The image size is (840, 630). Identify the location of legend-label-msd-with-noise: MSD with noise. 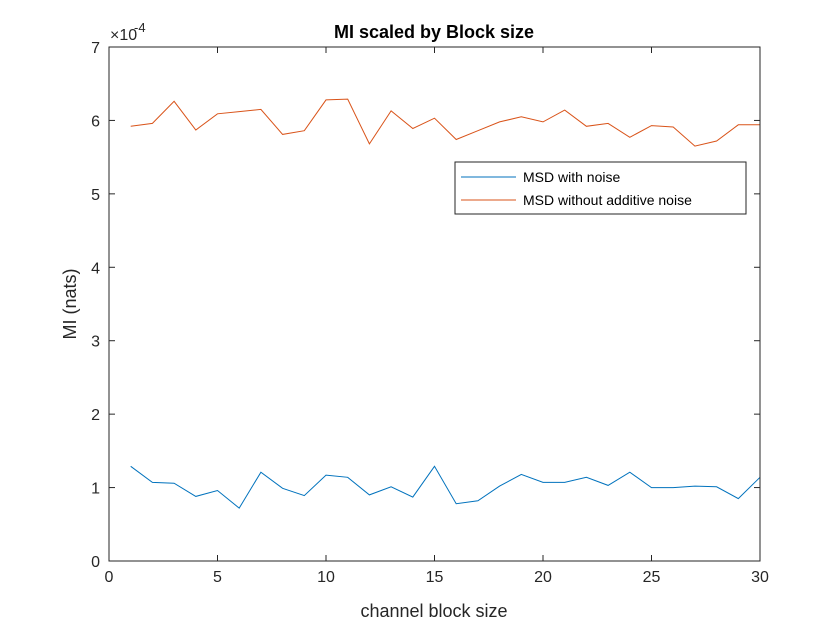
(571, 177).